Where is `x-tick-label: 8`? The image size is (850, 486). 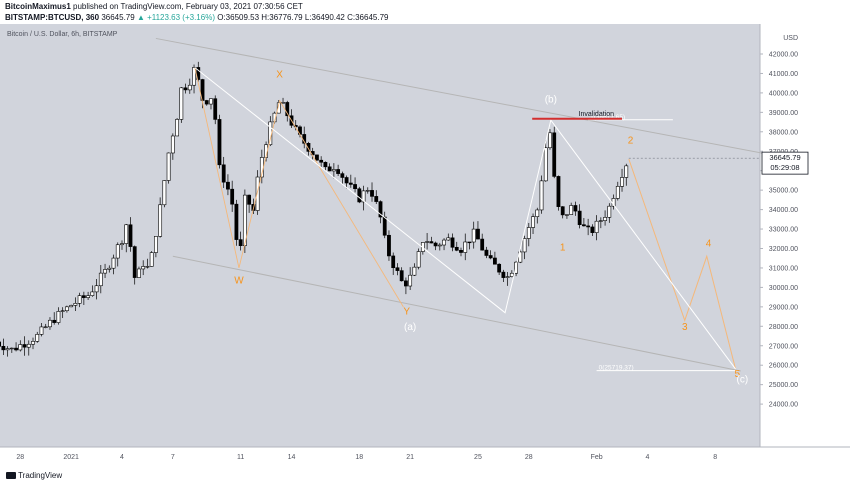
x-tick-label: 8 is located at coordinates (715, 457).